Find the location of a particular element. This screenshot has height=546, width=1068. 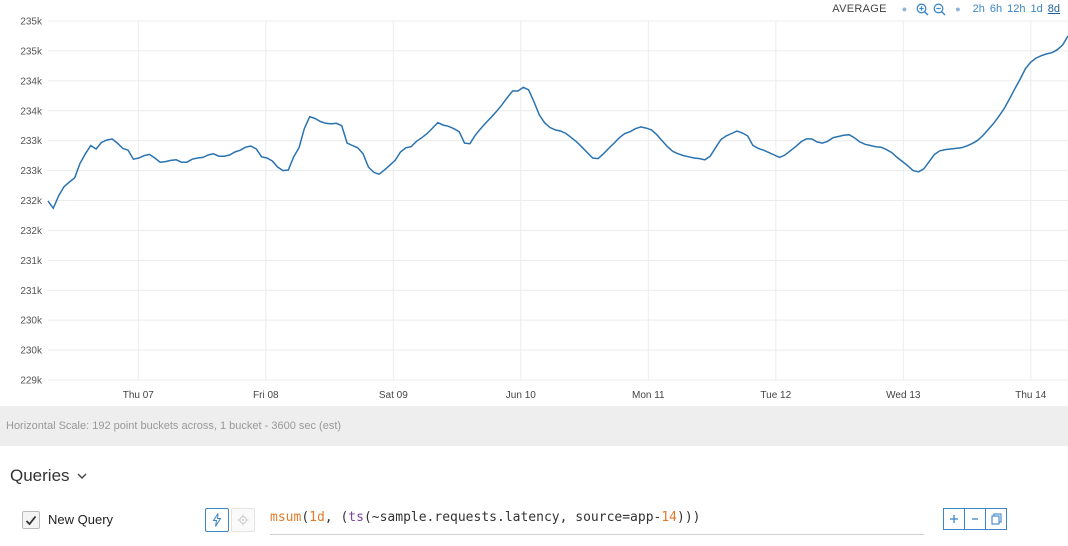

expr-window: 1d is located at coordinates (317, 517).